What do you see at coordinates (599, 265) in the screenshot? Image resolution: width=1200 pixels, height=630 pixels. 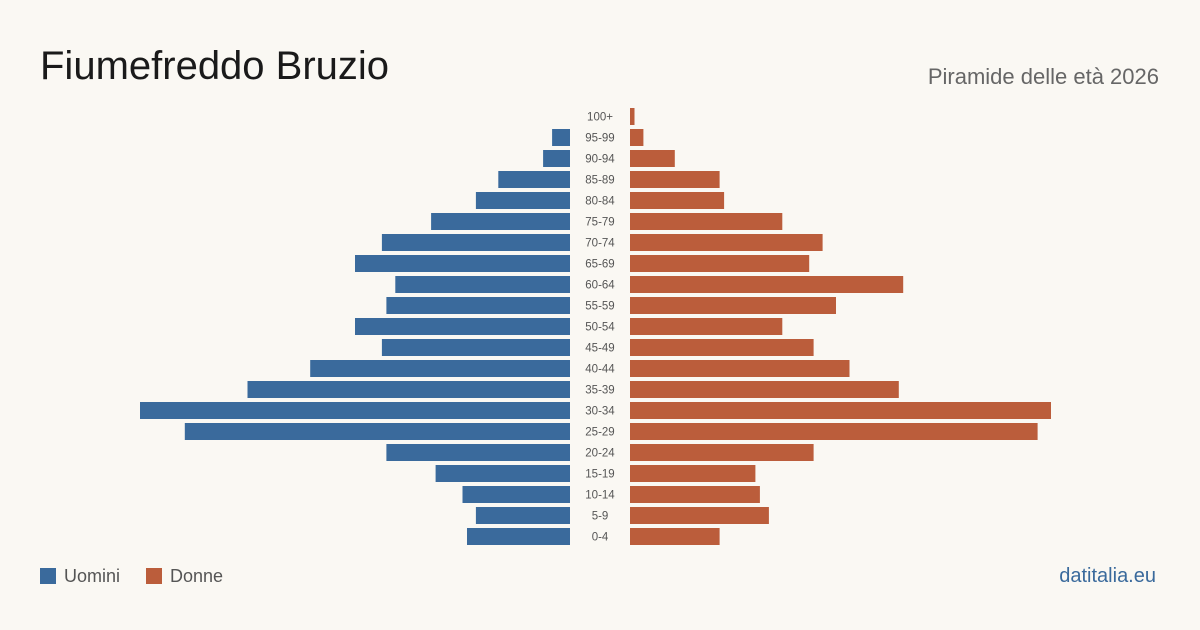 I see `age-label-65-69: 65-69` at bounding box center [599, 265].